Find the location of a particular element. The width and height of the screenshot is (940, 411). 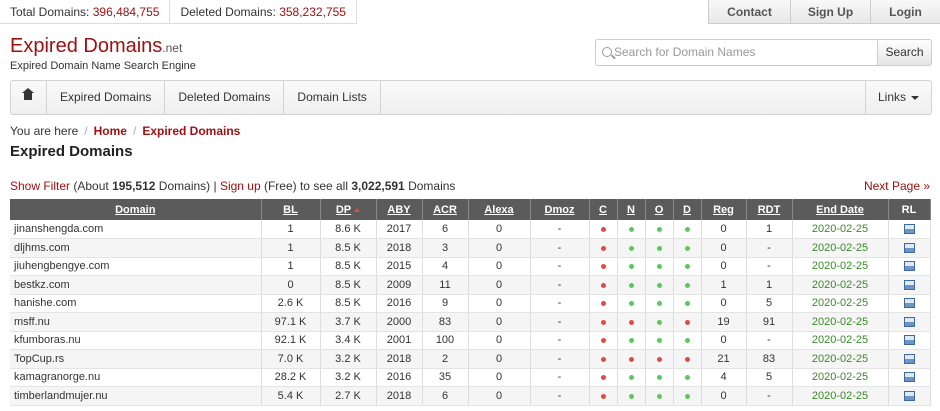

col-n: N is located at coordinates (631, 209).